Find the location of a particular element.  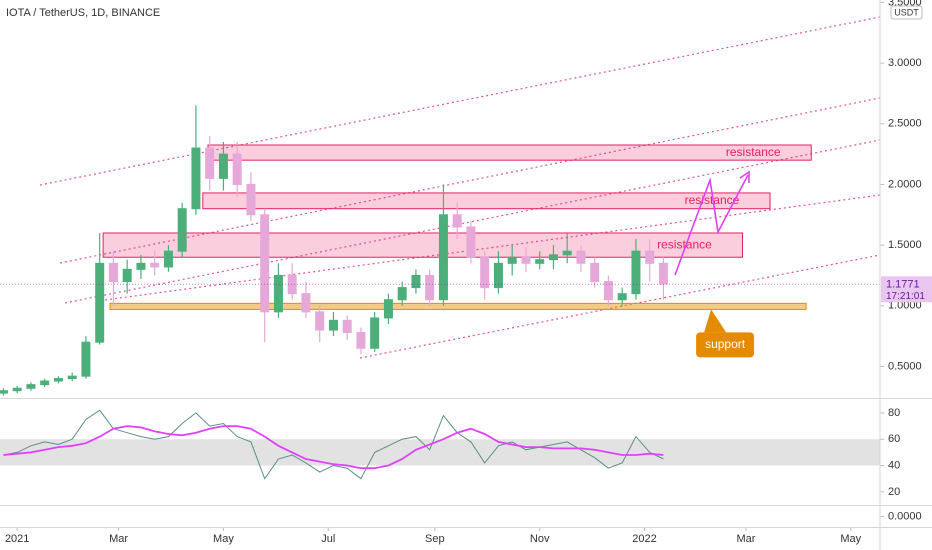

y-tick-label: 3.0000 is located at coordinates (905, 63).